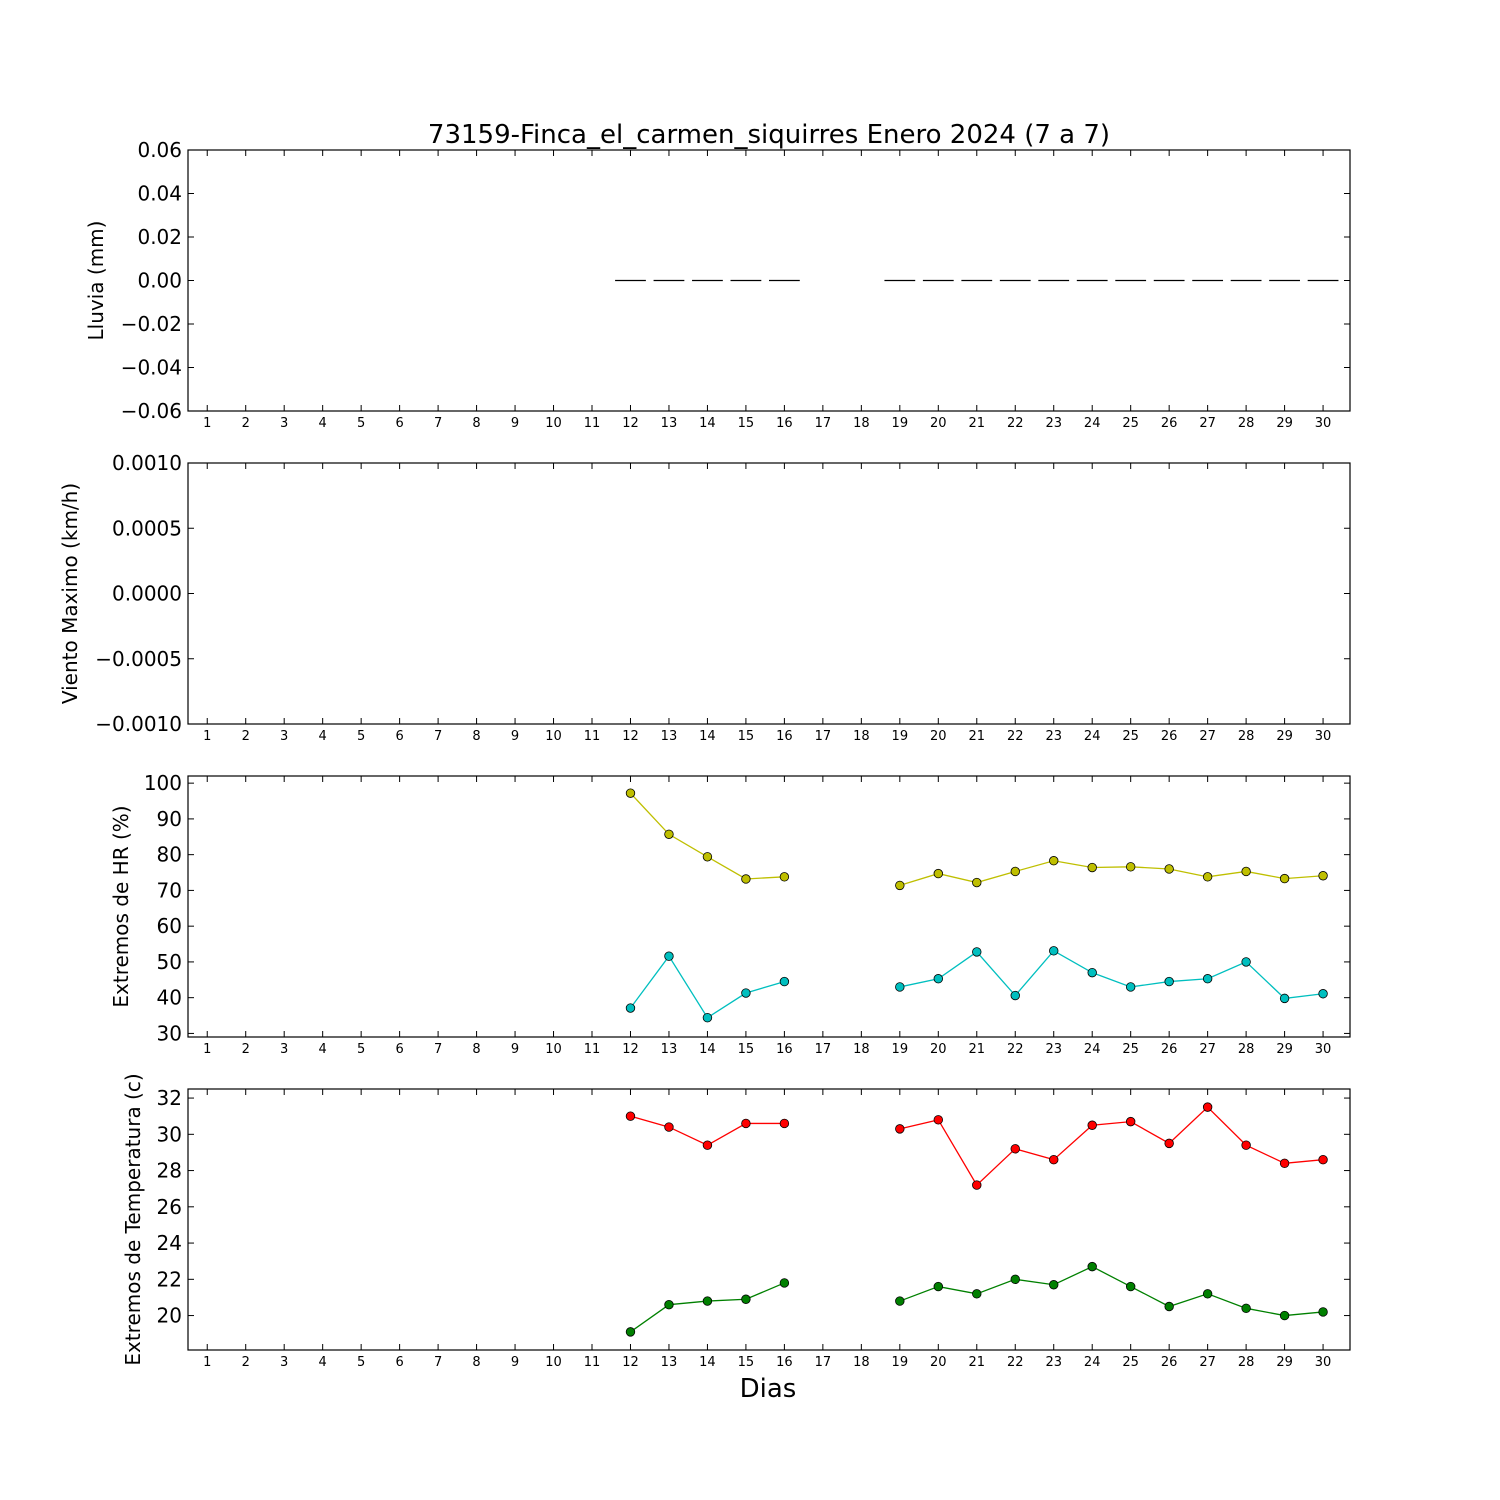 The height and width of the screenshot is (1500, 1500). What do you see at coordinates (169, 1243) in the screenshot?
I see `y-tick-label: 24` at bounding box center [169, 1243].